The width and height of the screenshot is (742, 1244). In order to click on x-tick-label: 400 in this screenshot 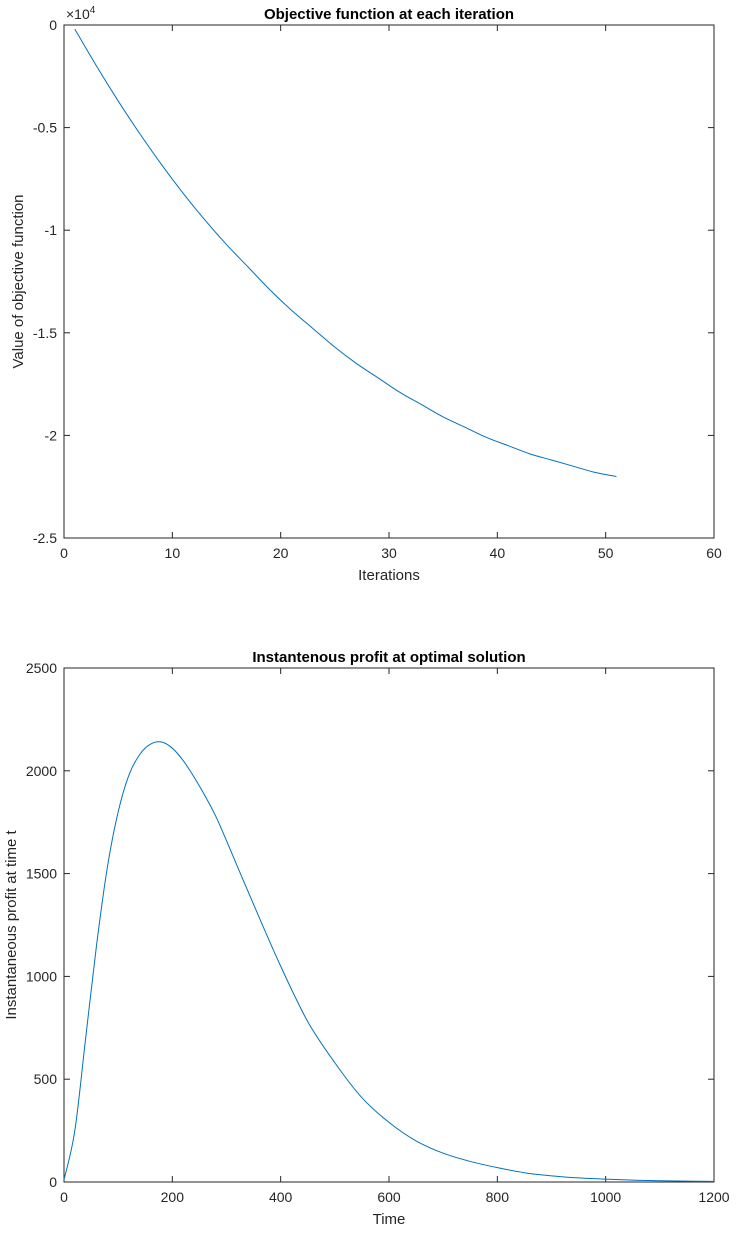, I will do `click(281, 1197)`.